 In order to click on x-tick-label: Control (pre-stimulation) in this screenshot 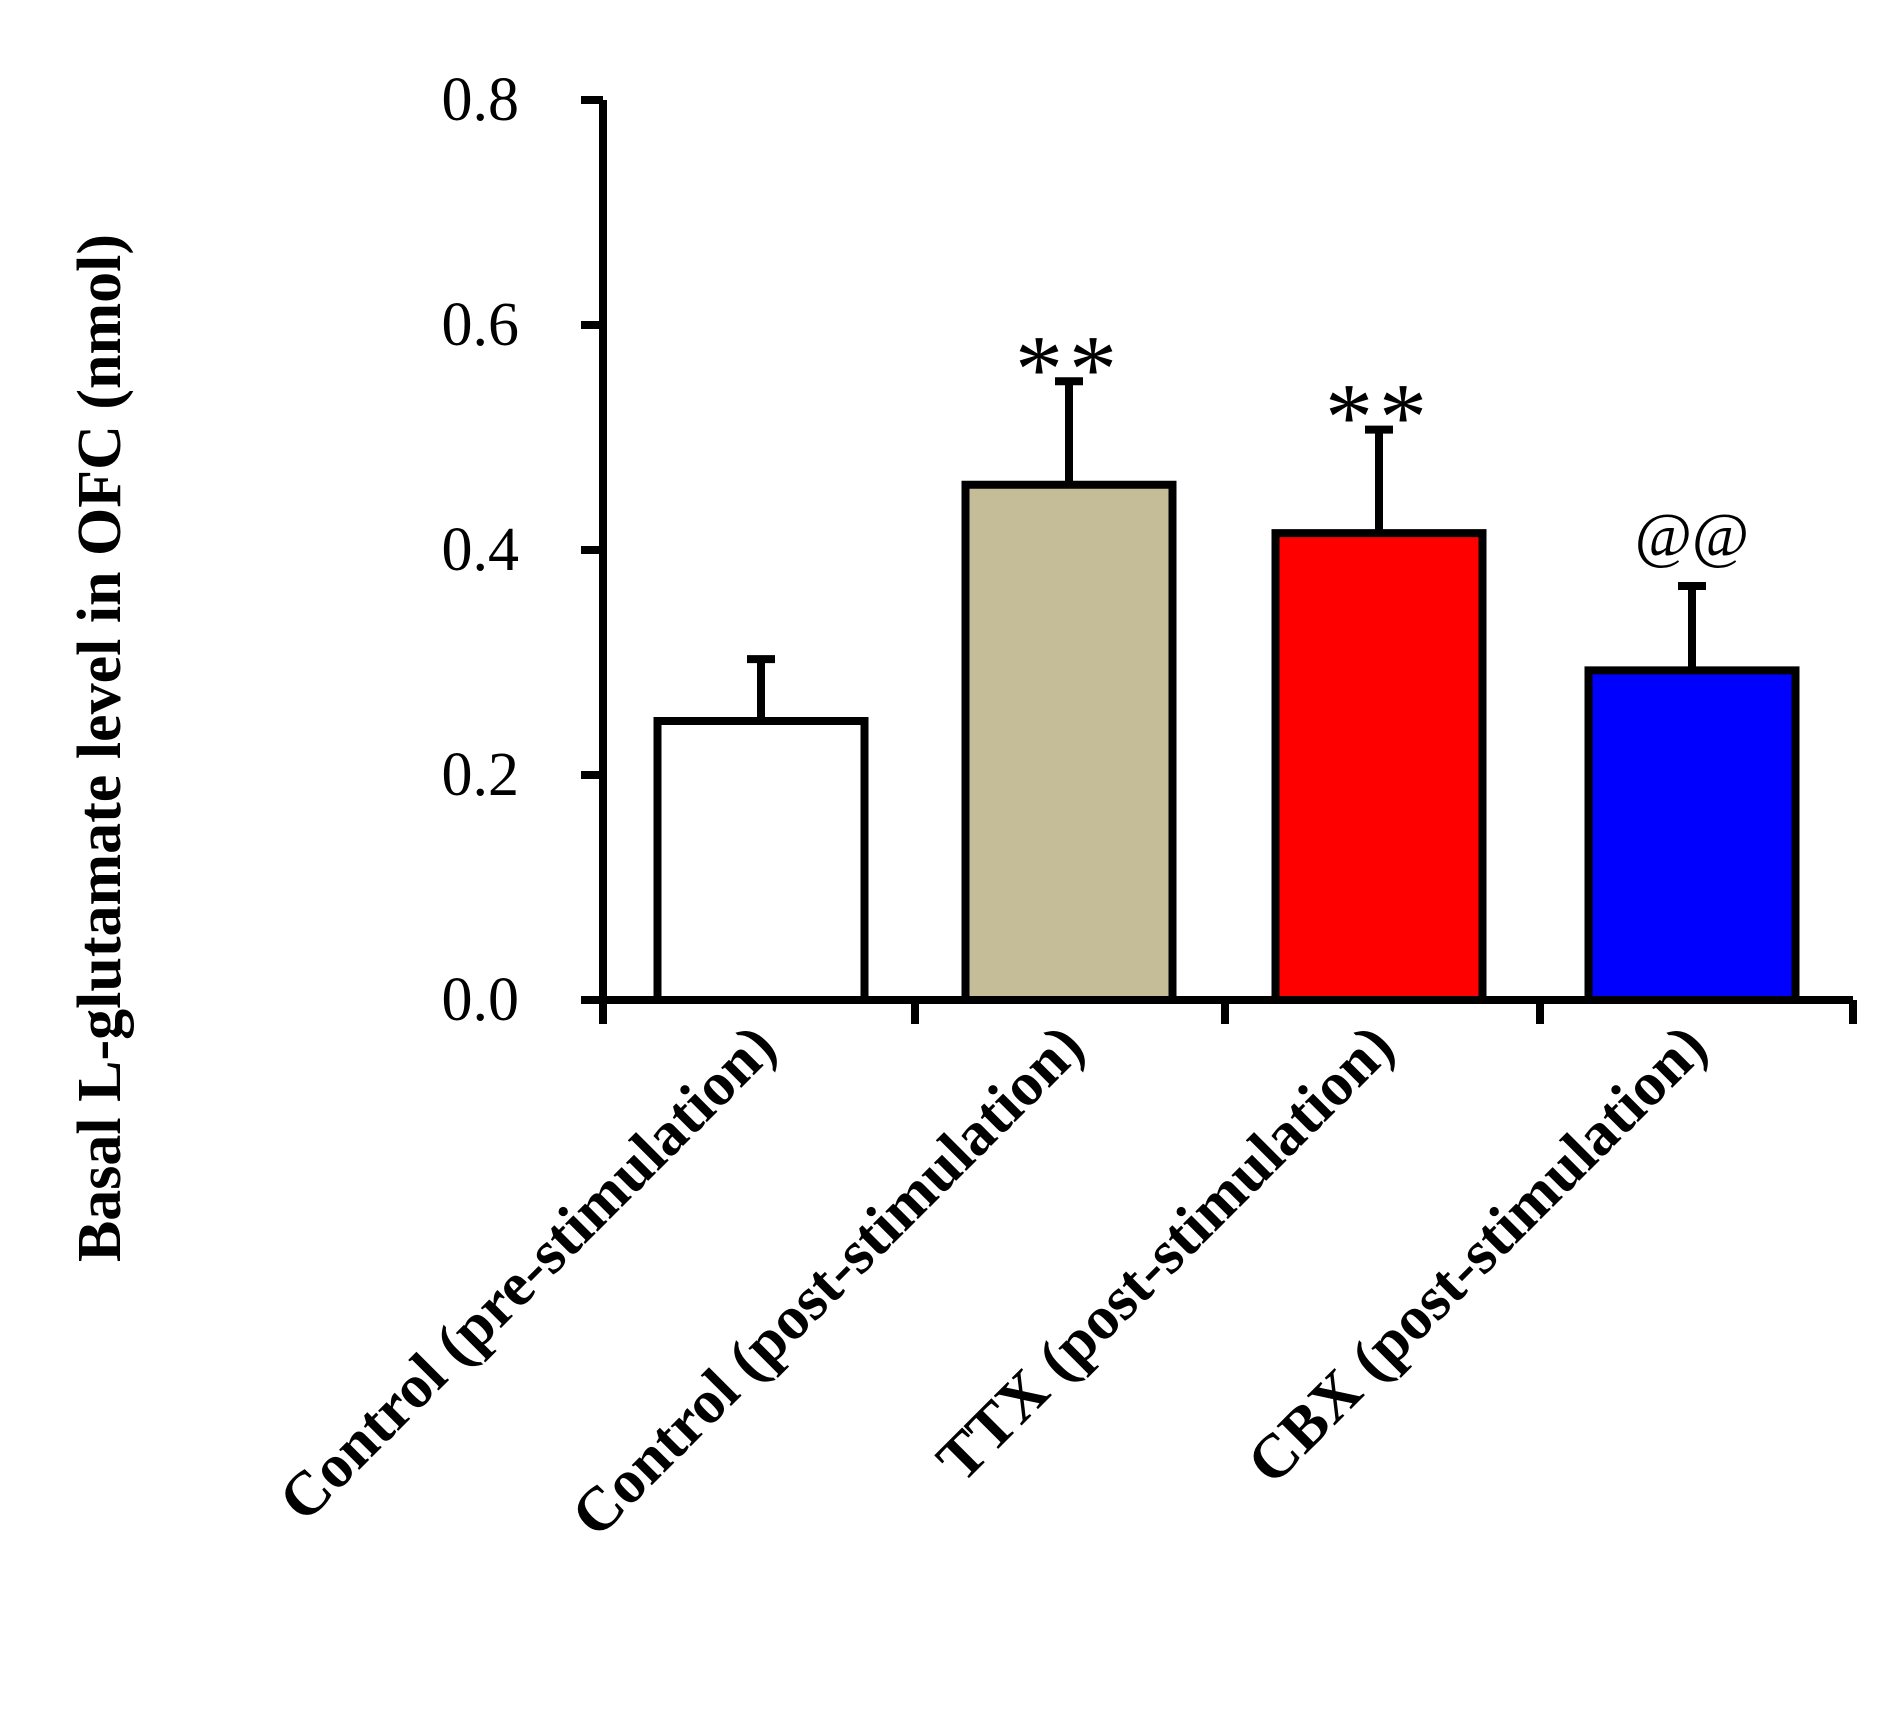, I will do `click(527, 1273)`.